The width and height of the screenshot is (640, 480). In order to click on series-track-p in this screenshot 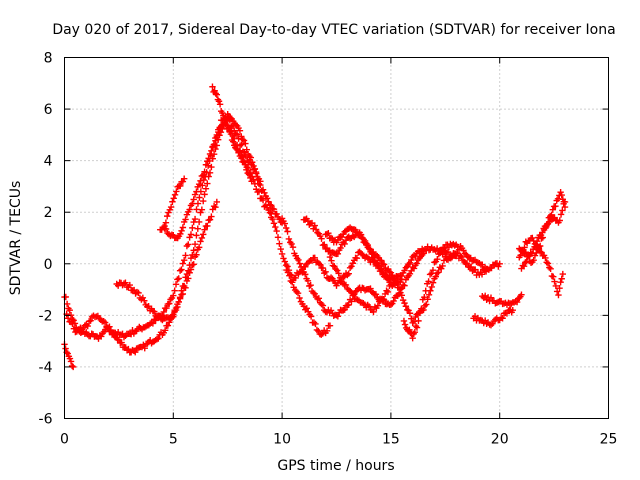, I will do `click(502, 299)`.